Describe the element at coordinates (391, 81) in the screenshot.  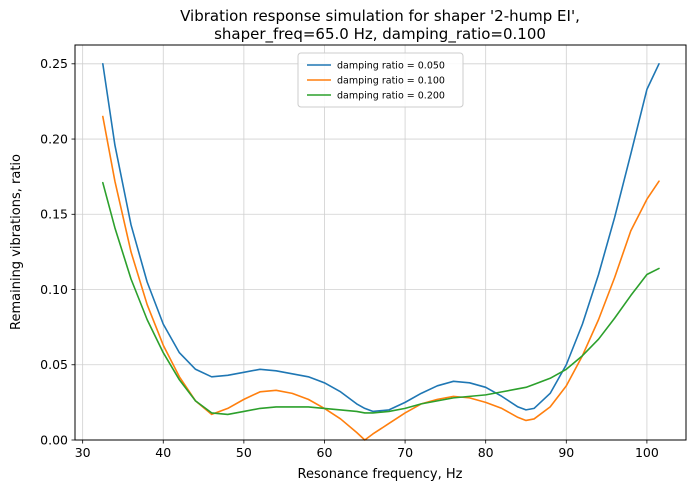
I see `legend-label-1: damping ratio = 0.100` at that location.